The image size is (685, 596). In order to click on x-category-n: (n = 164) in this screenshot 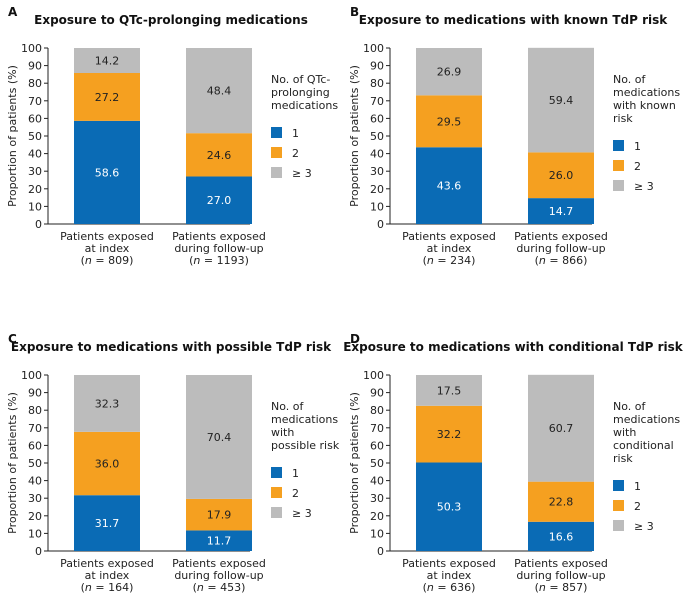, I will do `click(107, 587)`.